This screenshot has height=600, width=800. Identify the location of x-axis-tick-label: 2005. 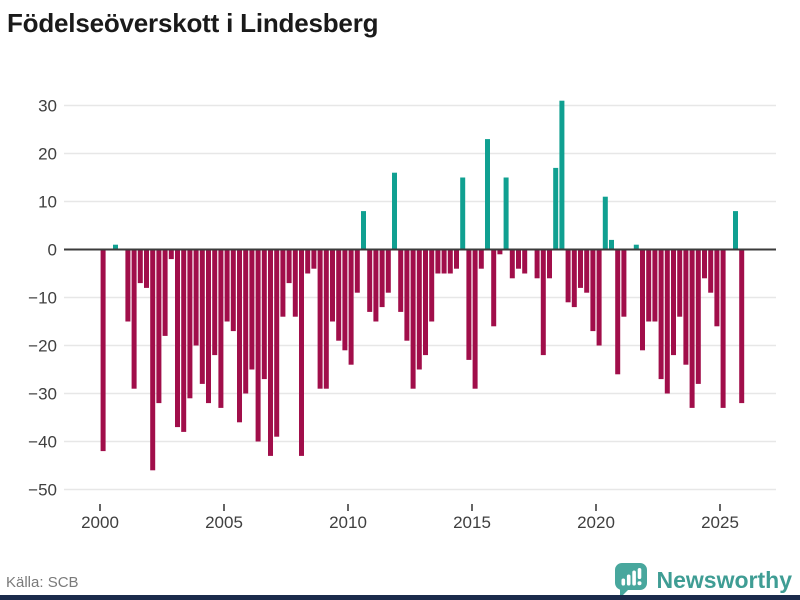
(224, 522).